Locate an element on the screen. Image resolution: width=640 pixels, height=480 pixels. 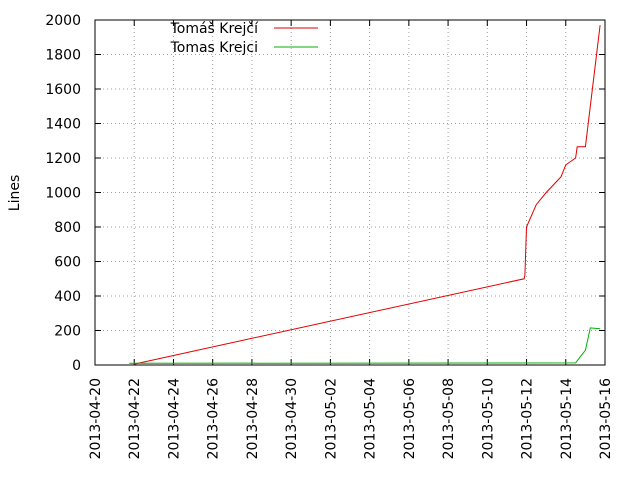
x-tick-label: 2013-04-26 is located at coordinates (214, 418).